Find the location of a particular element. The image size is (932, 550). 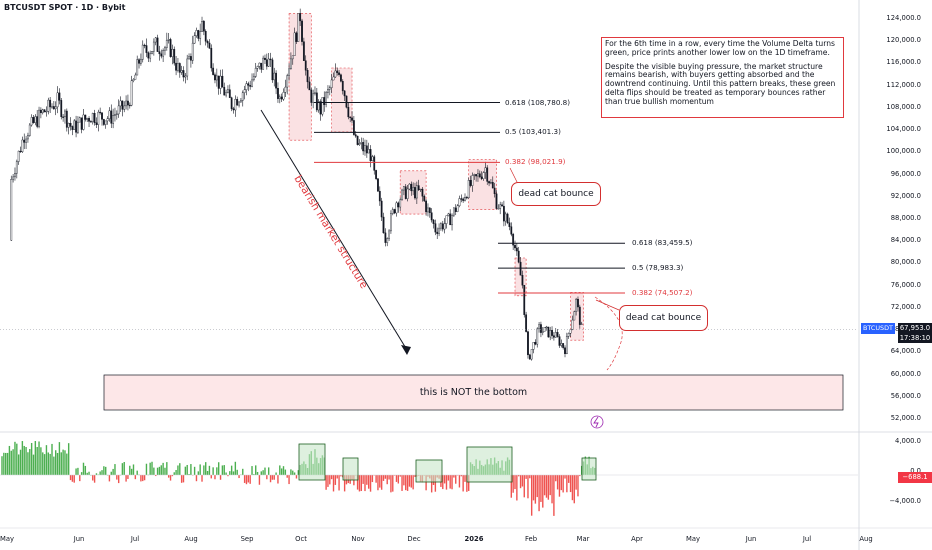

symbol-price-badge: BTCUSDT is located at coordinates (878, 328).